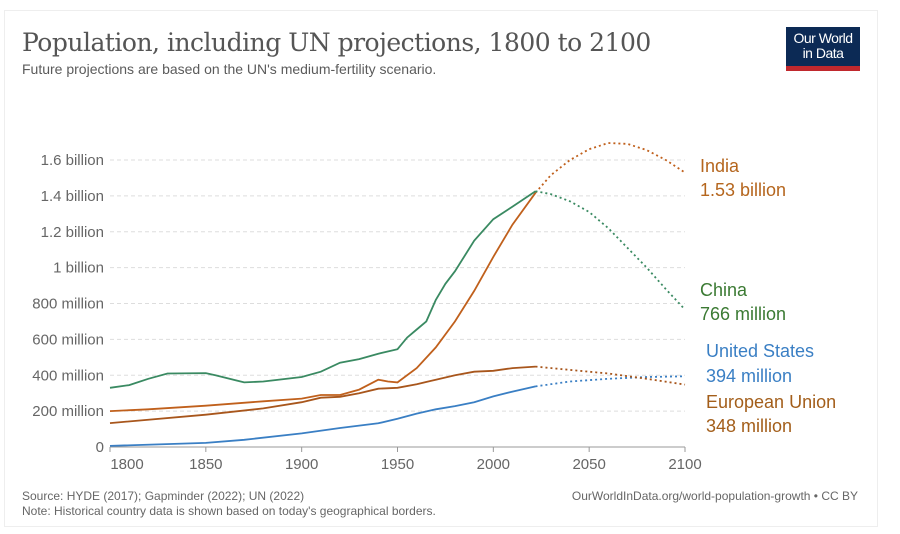 Image resolution: width=900 pixels, height=534 pixels. I want to click on series-value-china: 766 million, so click(743, 314).